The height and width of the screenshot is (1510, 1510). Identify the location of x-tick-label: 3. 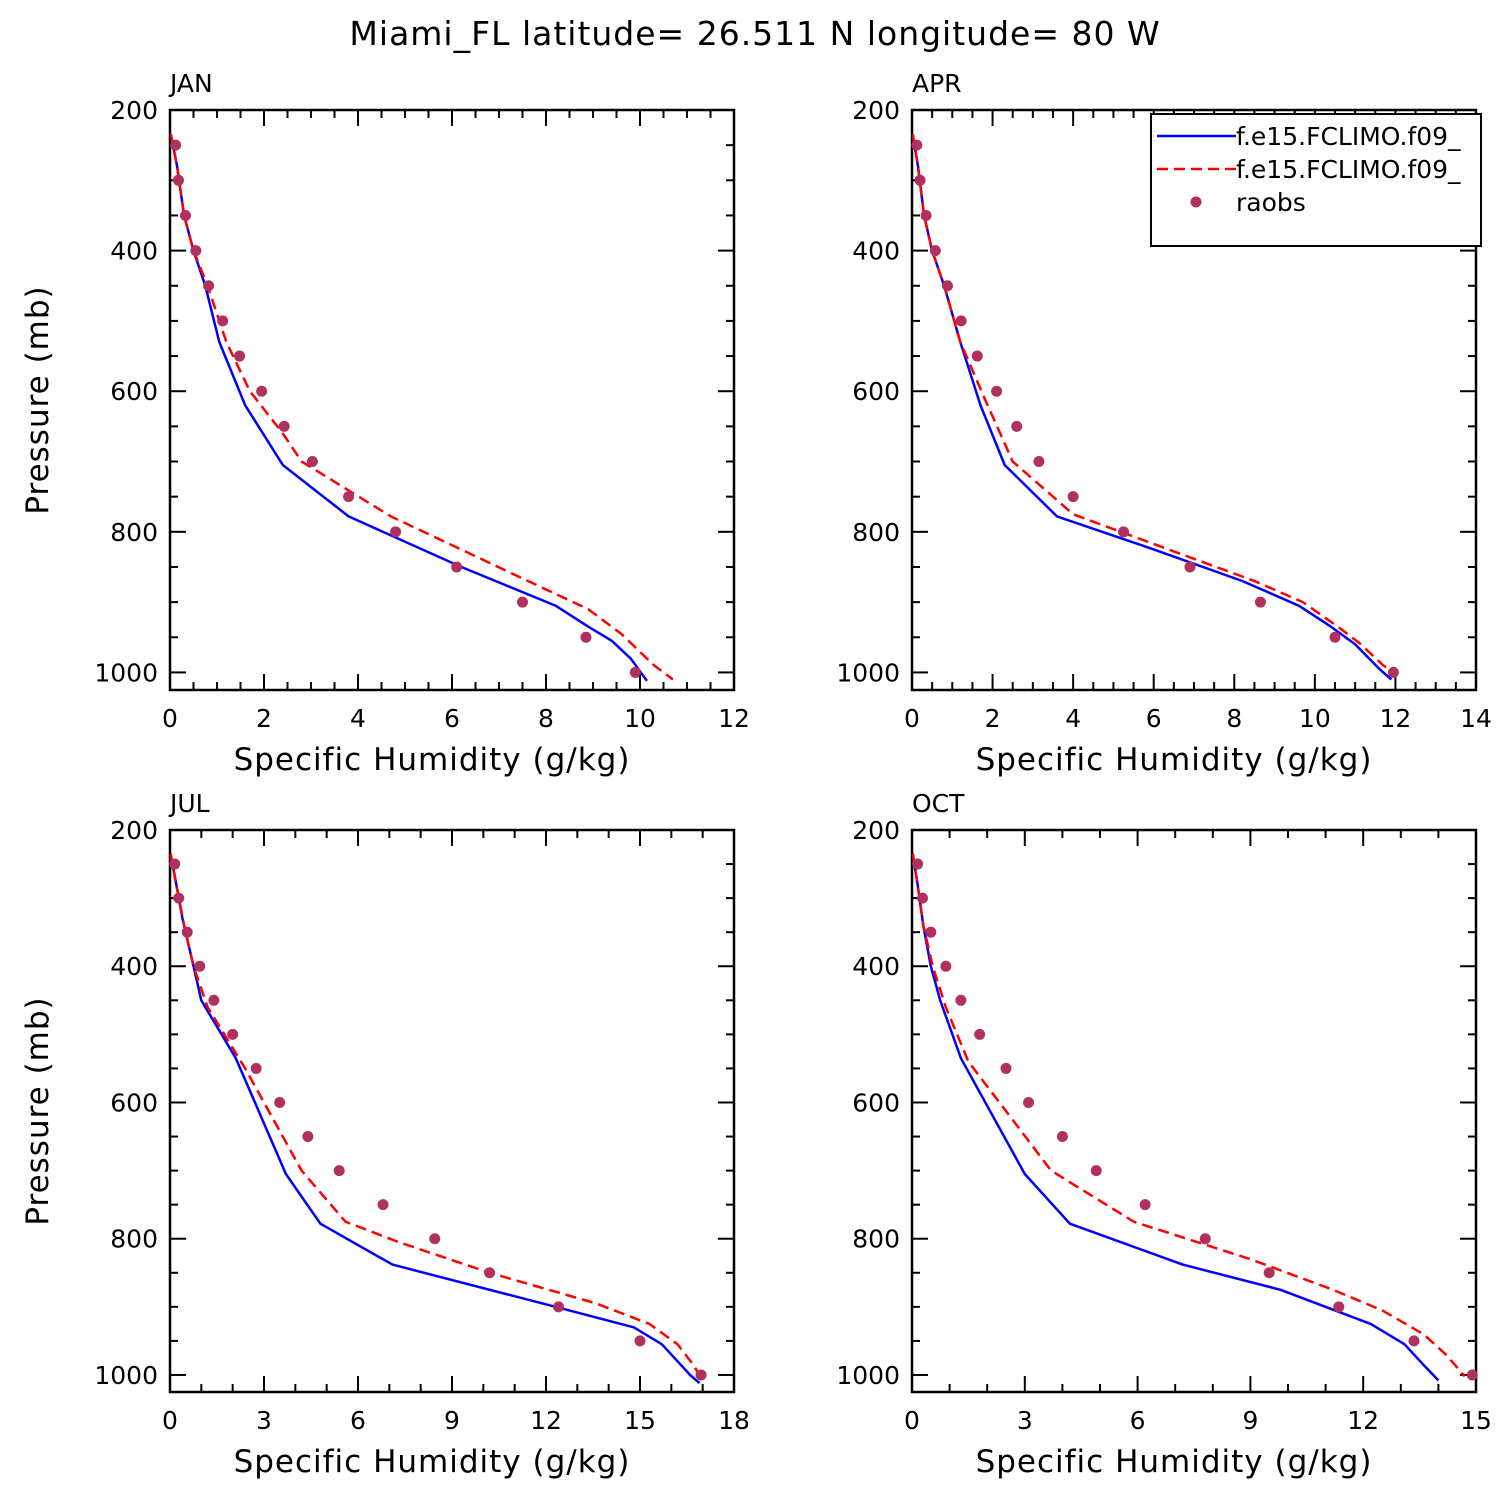
(264, 1420).